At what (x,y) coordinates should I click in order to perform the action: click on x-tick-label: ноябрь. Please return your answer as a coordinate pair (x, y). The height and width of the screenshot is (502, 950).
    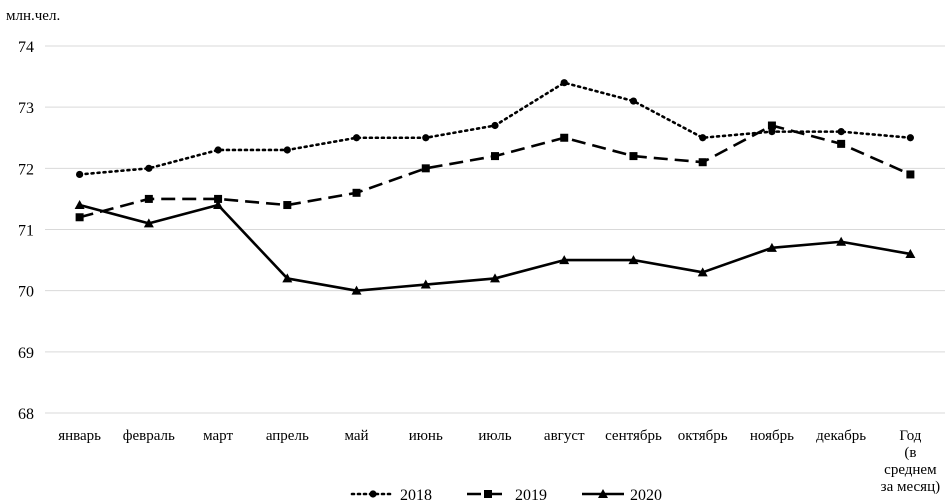
    Looking at the image, I should click on (772, 436).